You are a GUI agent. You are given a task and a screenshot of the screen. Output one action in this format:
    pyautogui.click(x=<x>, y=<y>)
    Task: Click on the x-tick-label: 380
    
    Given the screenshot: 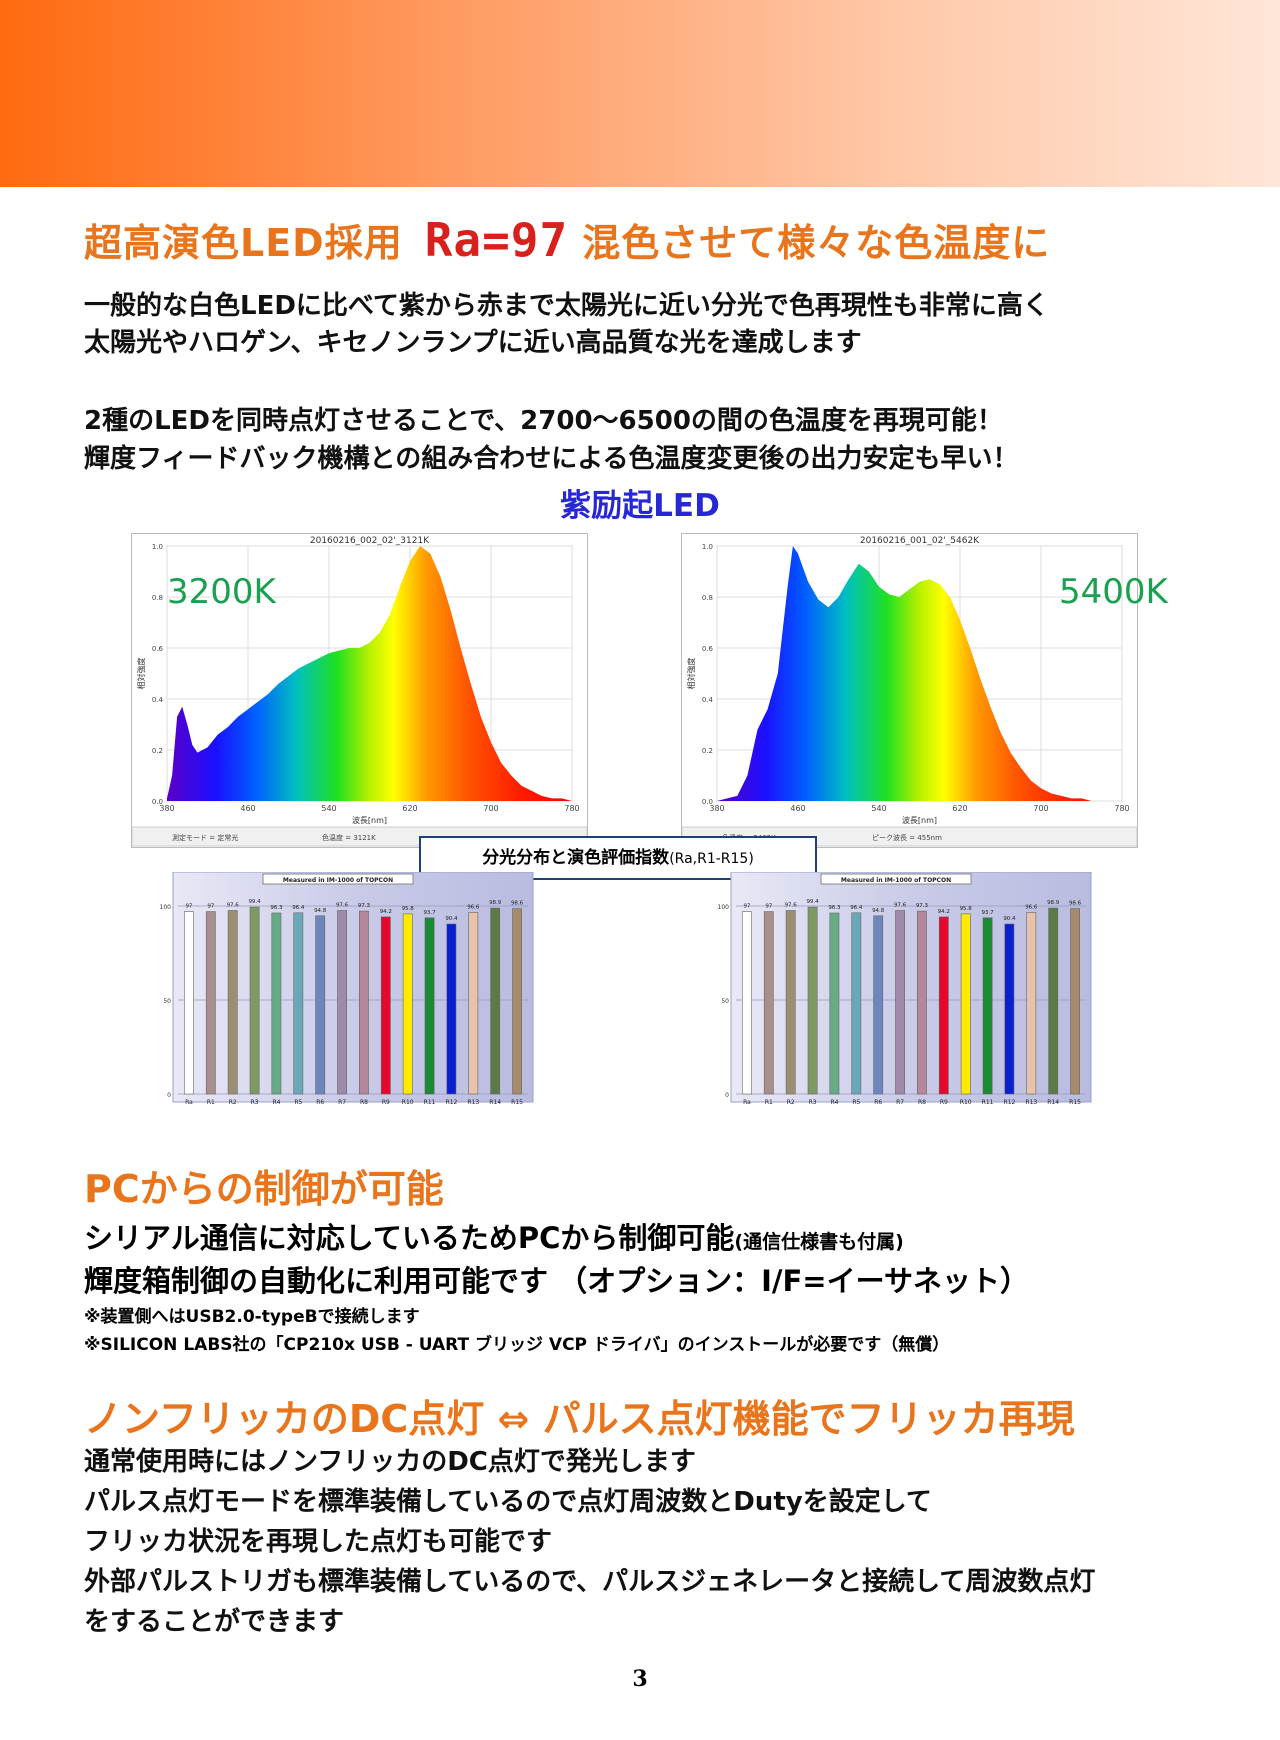 What is the action you would take?
    pyautogui.click(x=166, y=808)
    